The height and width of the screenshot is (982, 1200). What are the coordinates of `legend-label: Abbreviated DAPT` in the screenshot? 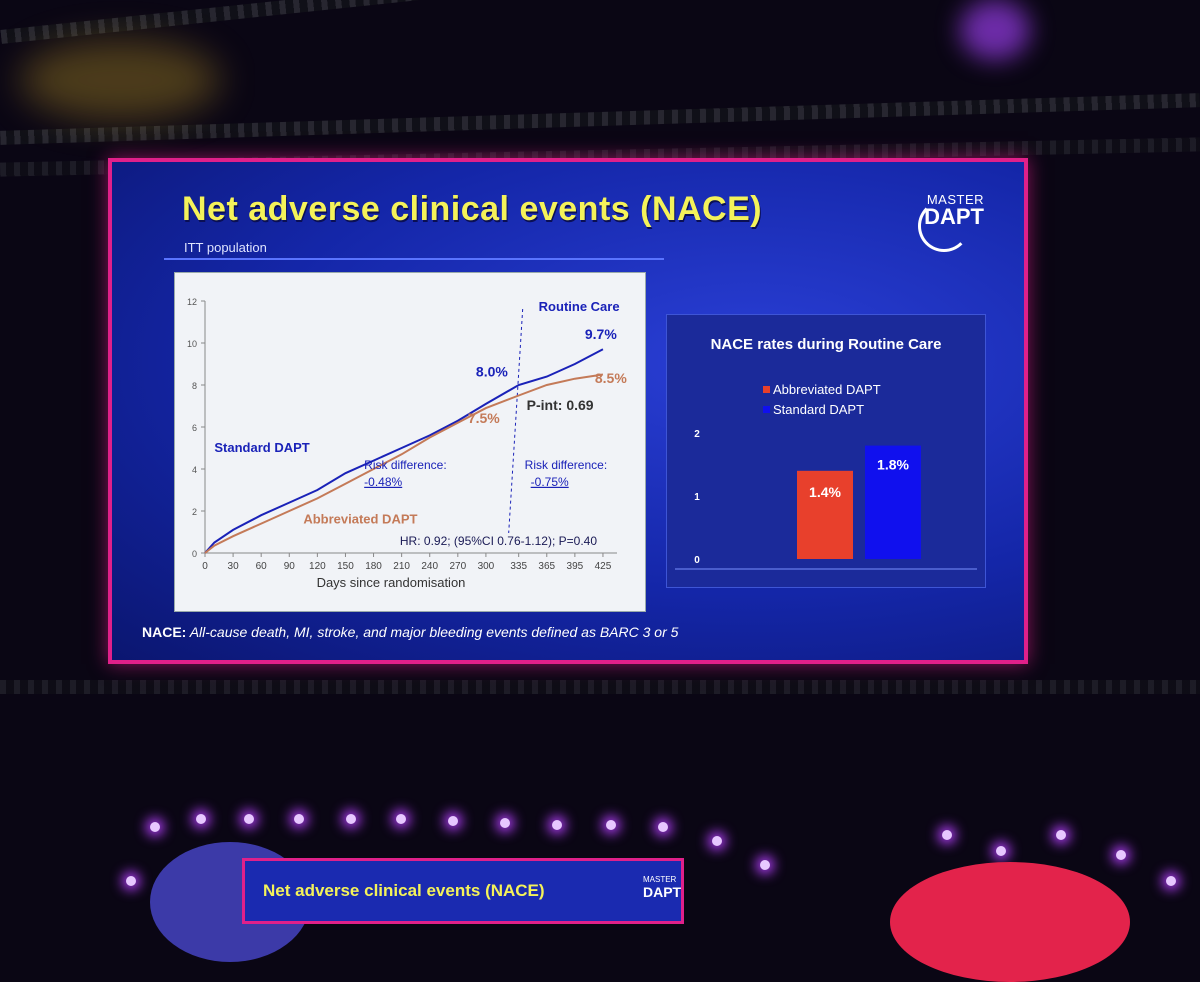 It's located at (827, 389).